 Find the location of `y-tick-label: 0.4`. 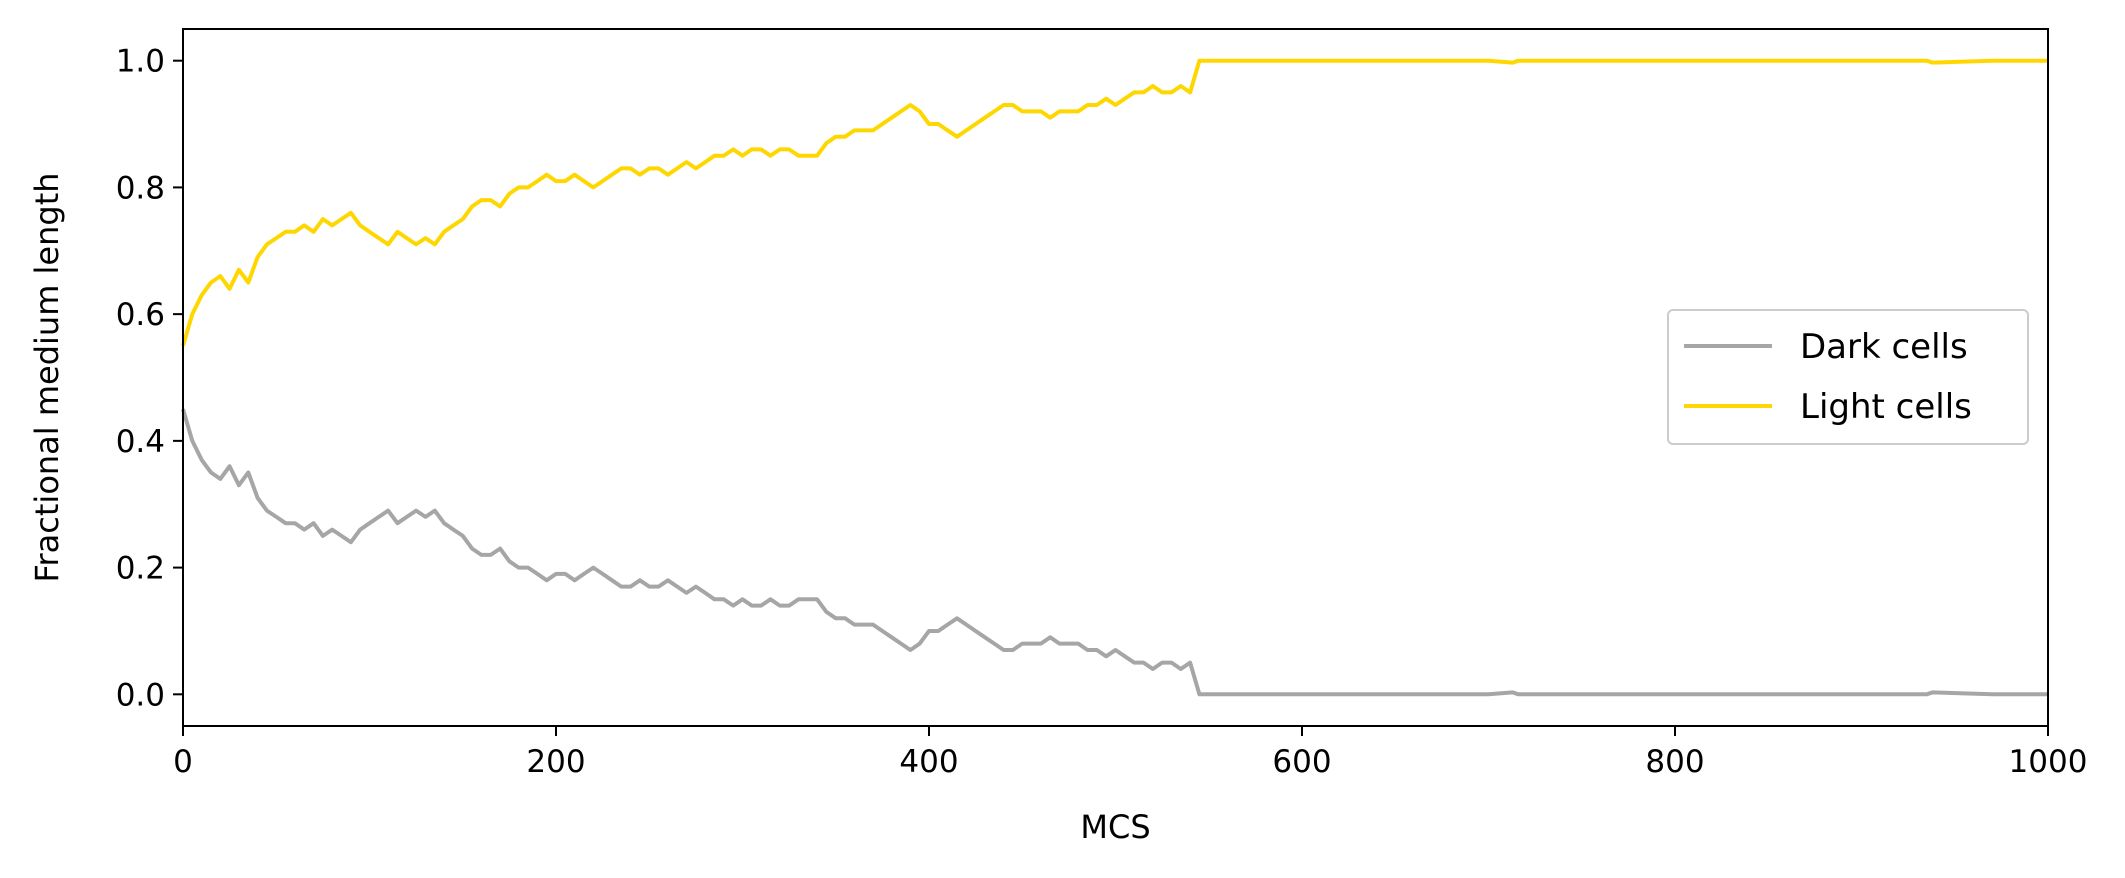

y-tick-label: 0.4 is located at coordinates (140, 442).